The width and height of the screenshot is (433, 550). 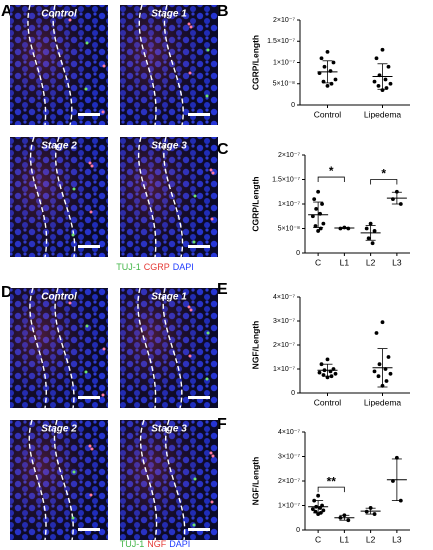 I want to click on y-axis-label: CGRP/Length, so click(x=255, y=203).